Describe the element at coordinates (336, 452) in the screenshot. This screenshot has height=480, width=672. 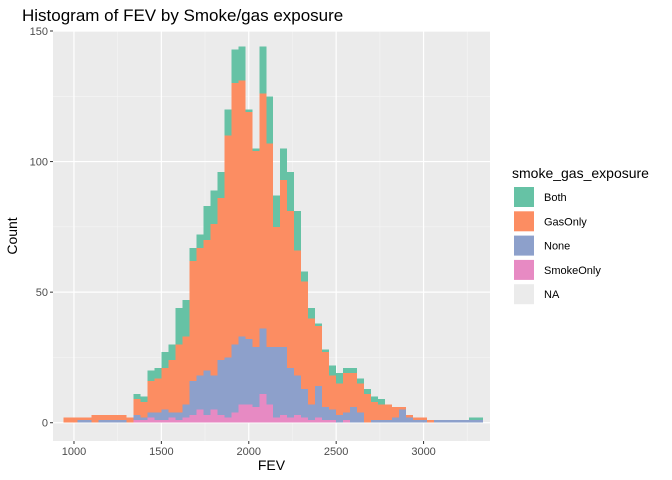
I see `x-tick-label: 2500` at that location.